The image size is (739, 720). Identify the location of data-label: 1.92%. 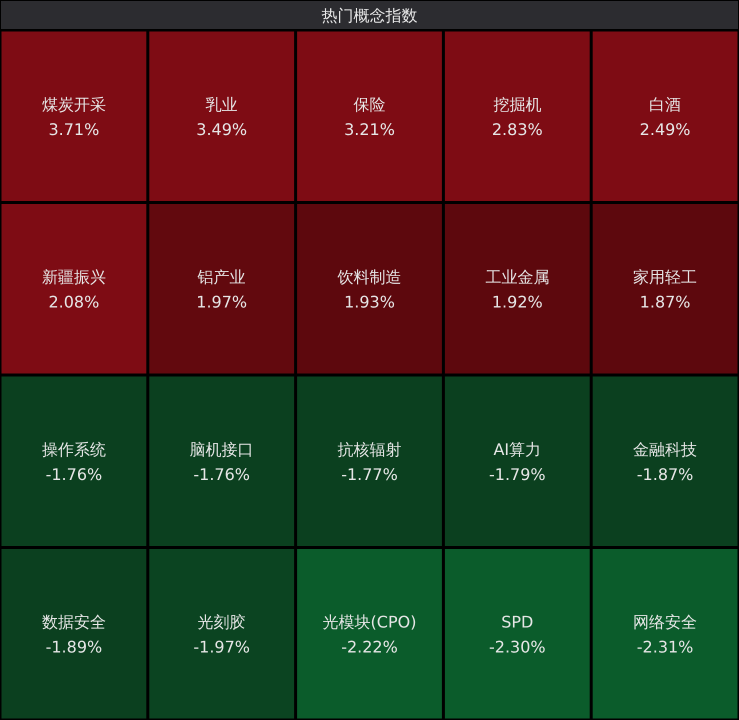
(517, 302).